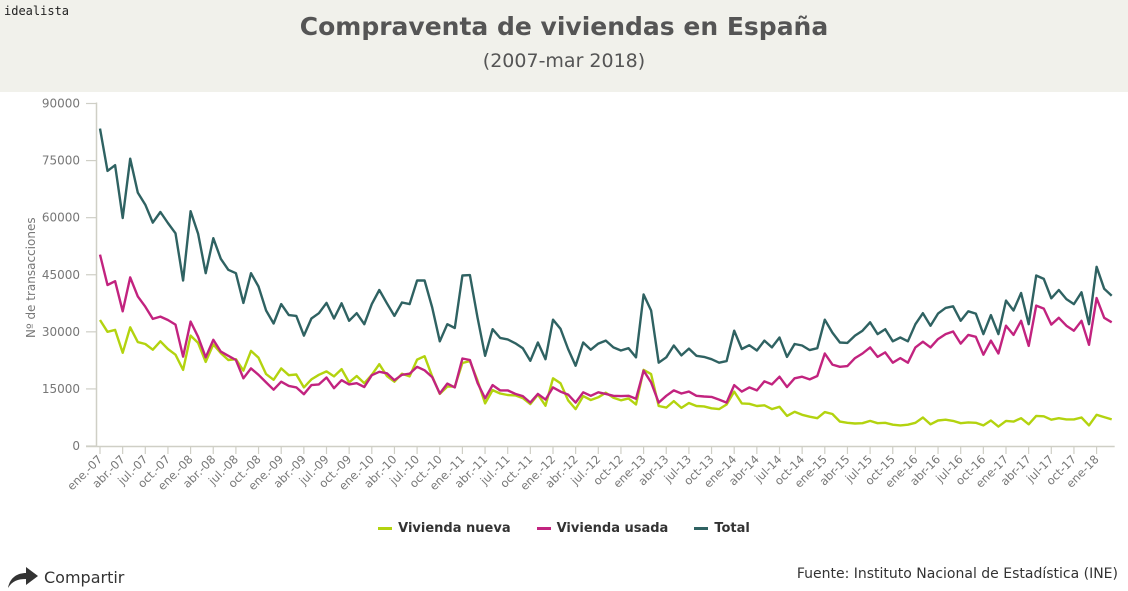  Describe the element at coordinates (61, 389) in the screenshot. I see `y-tick-label: 15000` at that location.